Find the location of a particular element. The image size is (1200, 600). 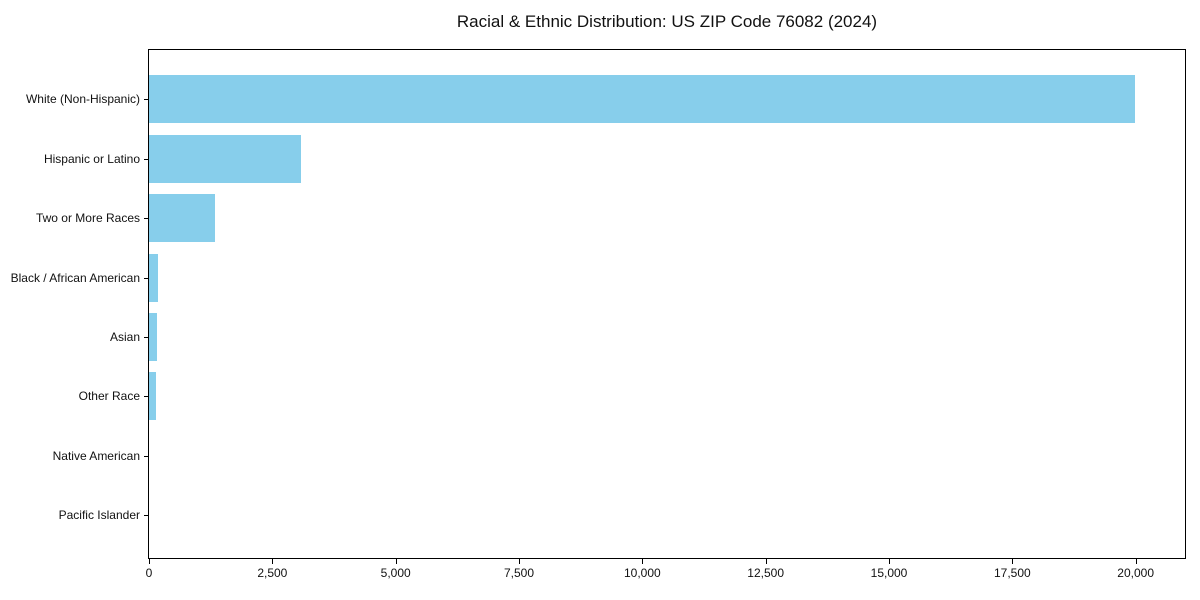

y-tick-label: Native American is located at coordinates (96, 455).